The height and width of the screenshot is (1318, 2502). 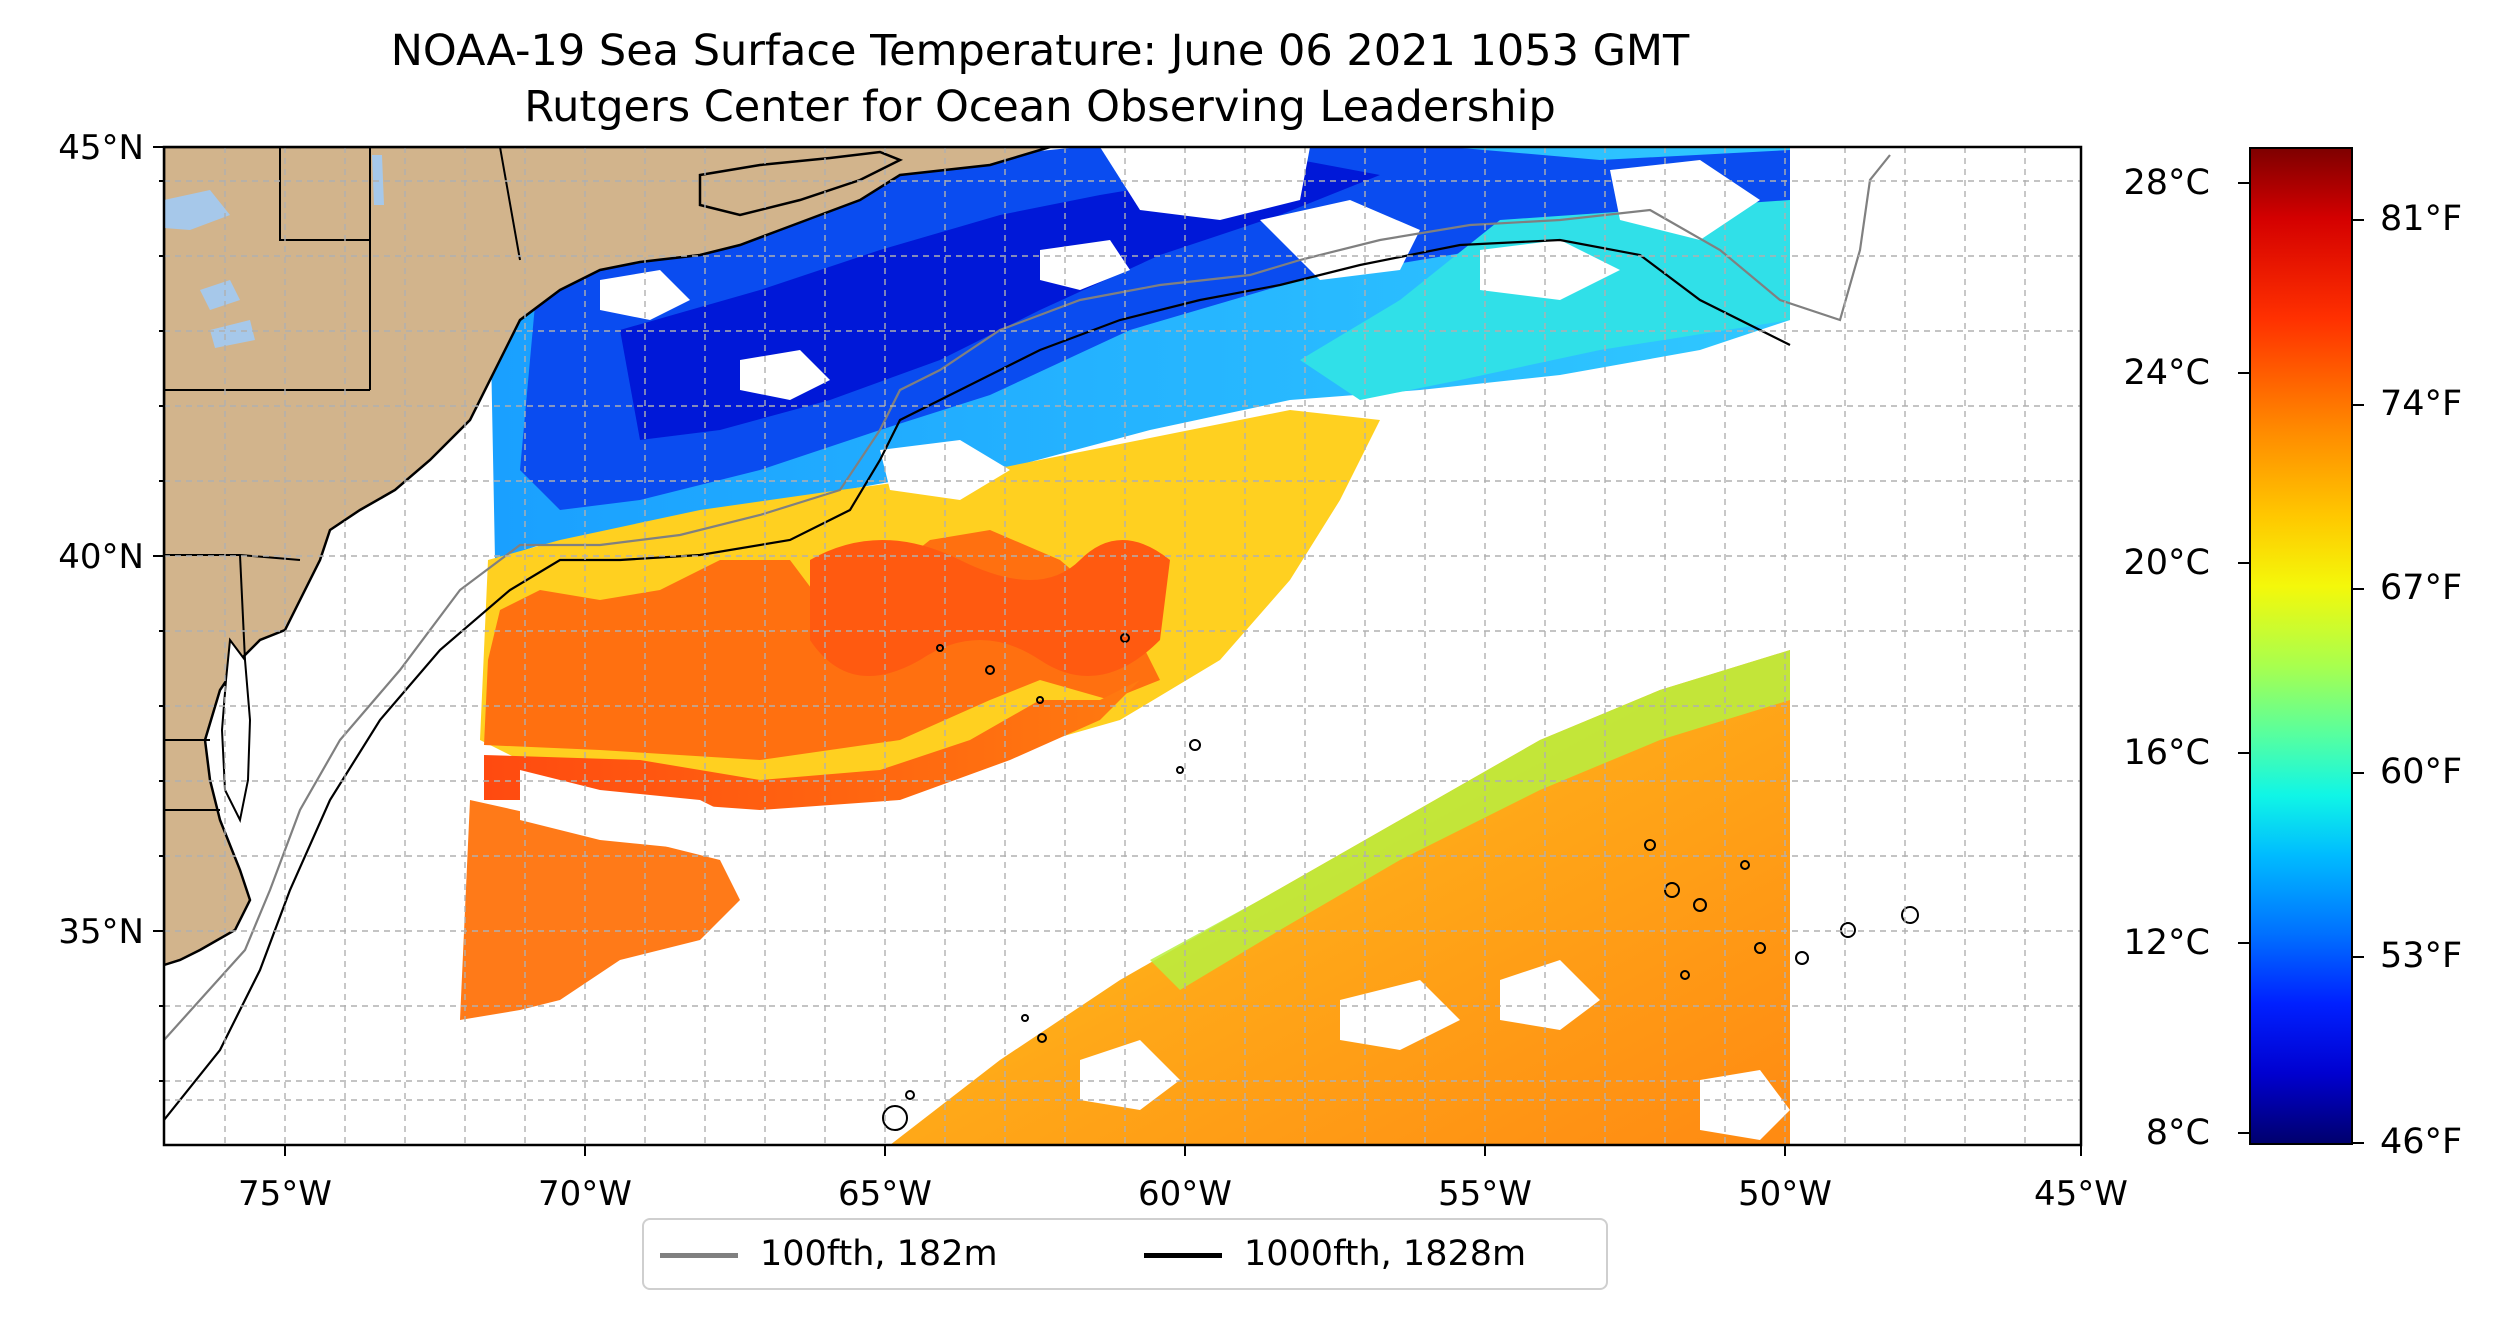 I want to click on legend-label-100fth: 100fth, 182m, so click(x=879, y=1254).